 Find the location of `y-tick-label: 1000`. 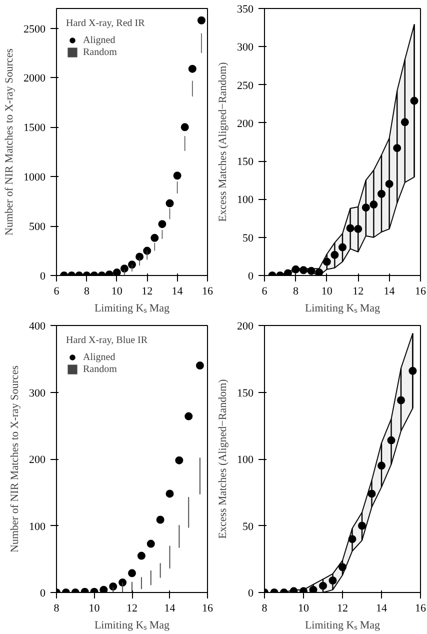

y-tick-label: 1000 is located at coordinates (35, 178).